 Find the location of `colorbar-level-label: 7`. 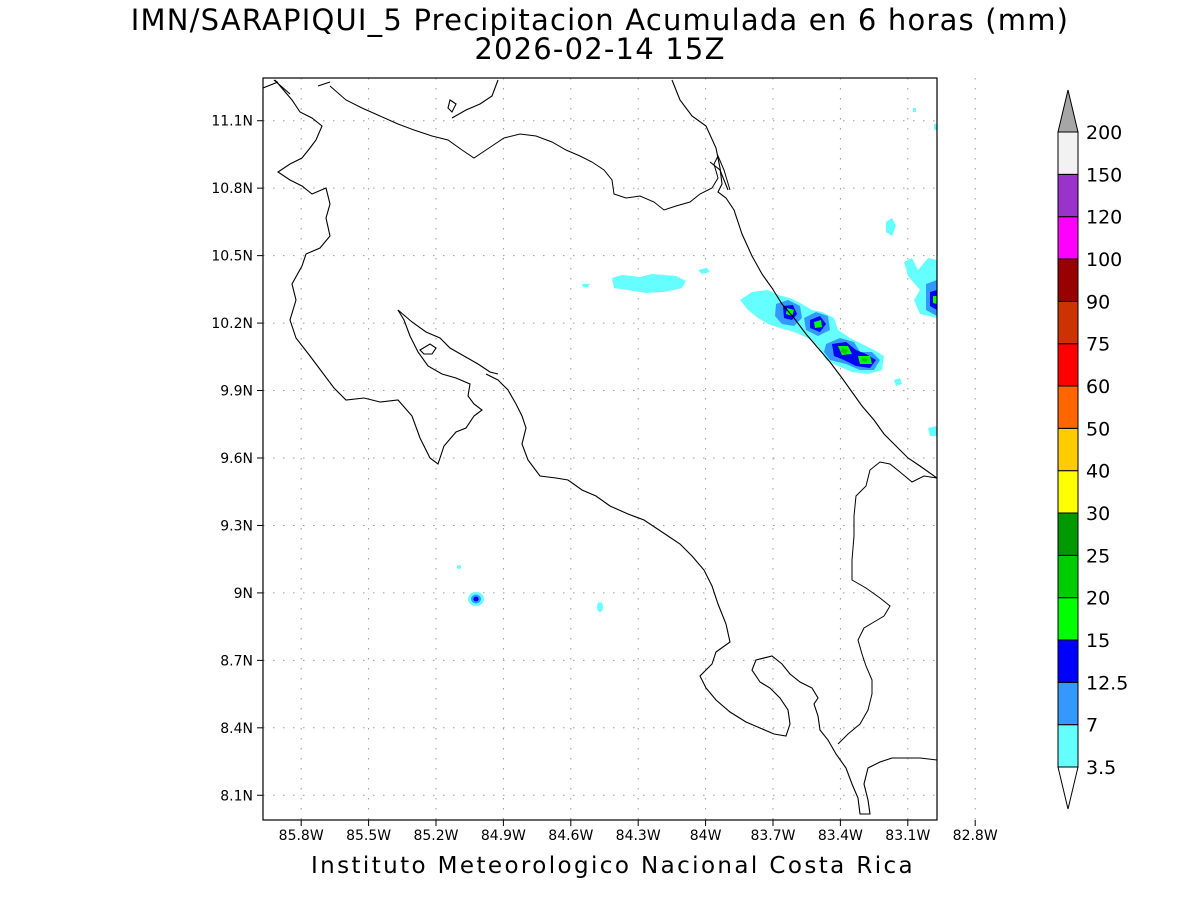

colorbar-level-label: 7 is located at coordinates (1092, 726).